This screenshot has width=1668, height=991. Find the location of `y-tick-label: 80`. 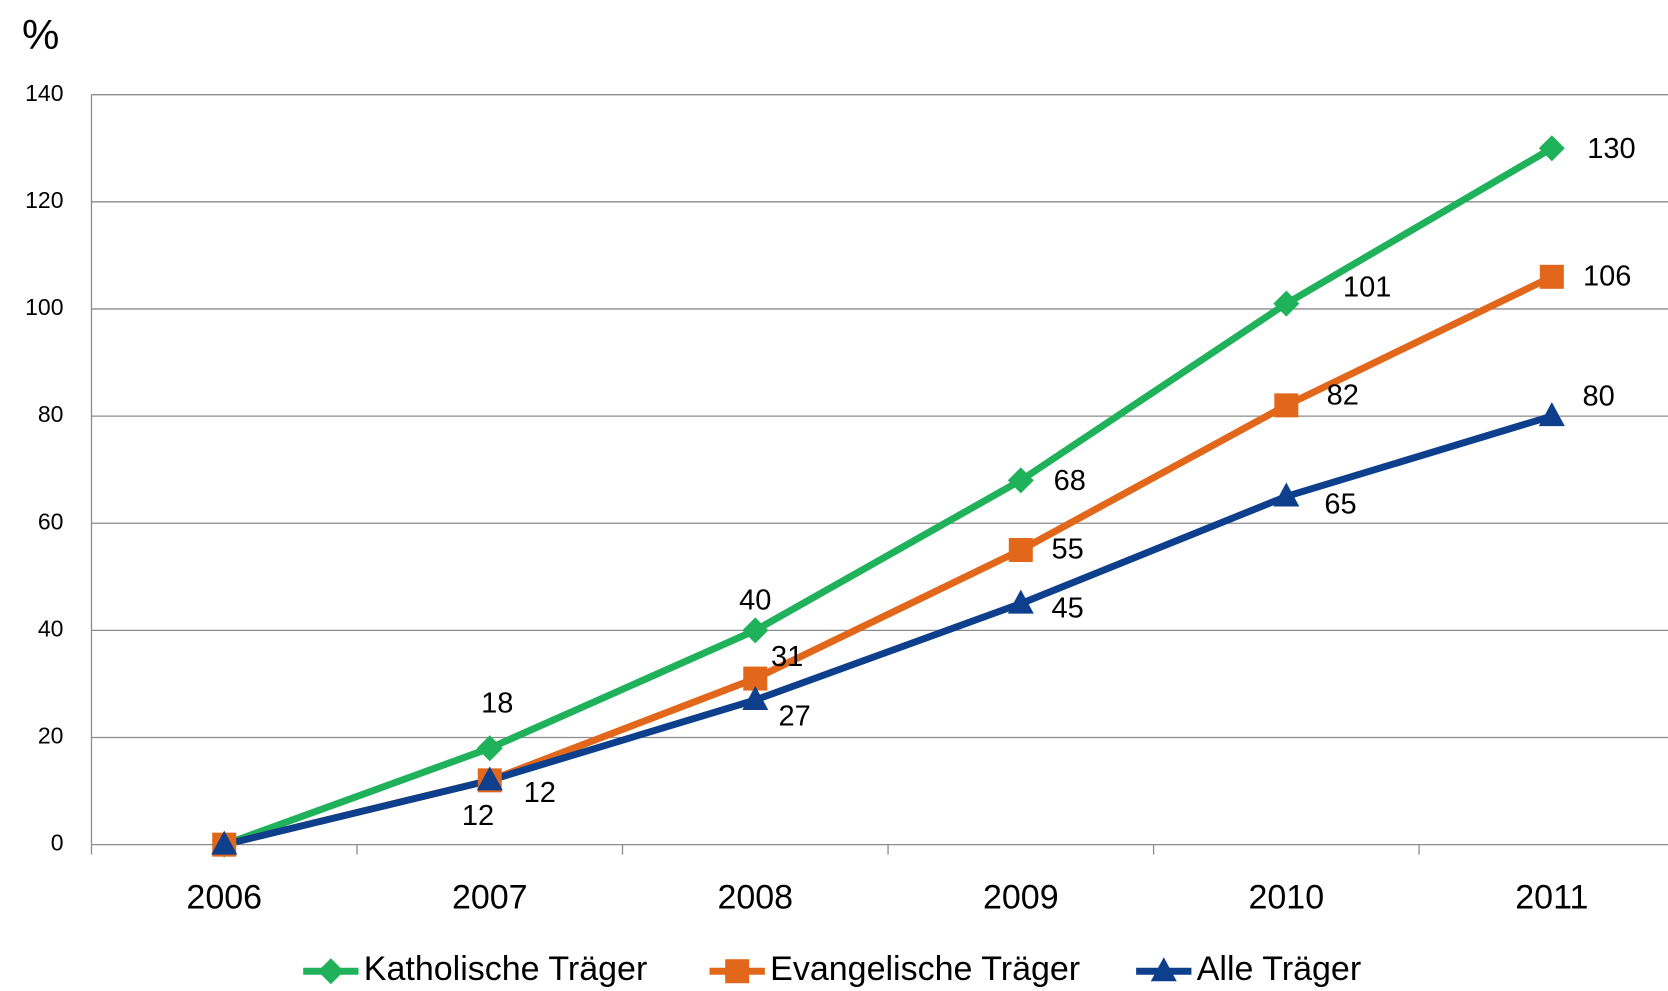

y-tick-label: 80 is located at coordinates (51, 414).